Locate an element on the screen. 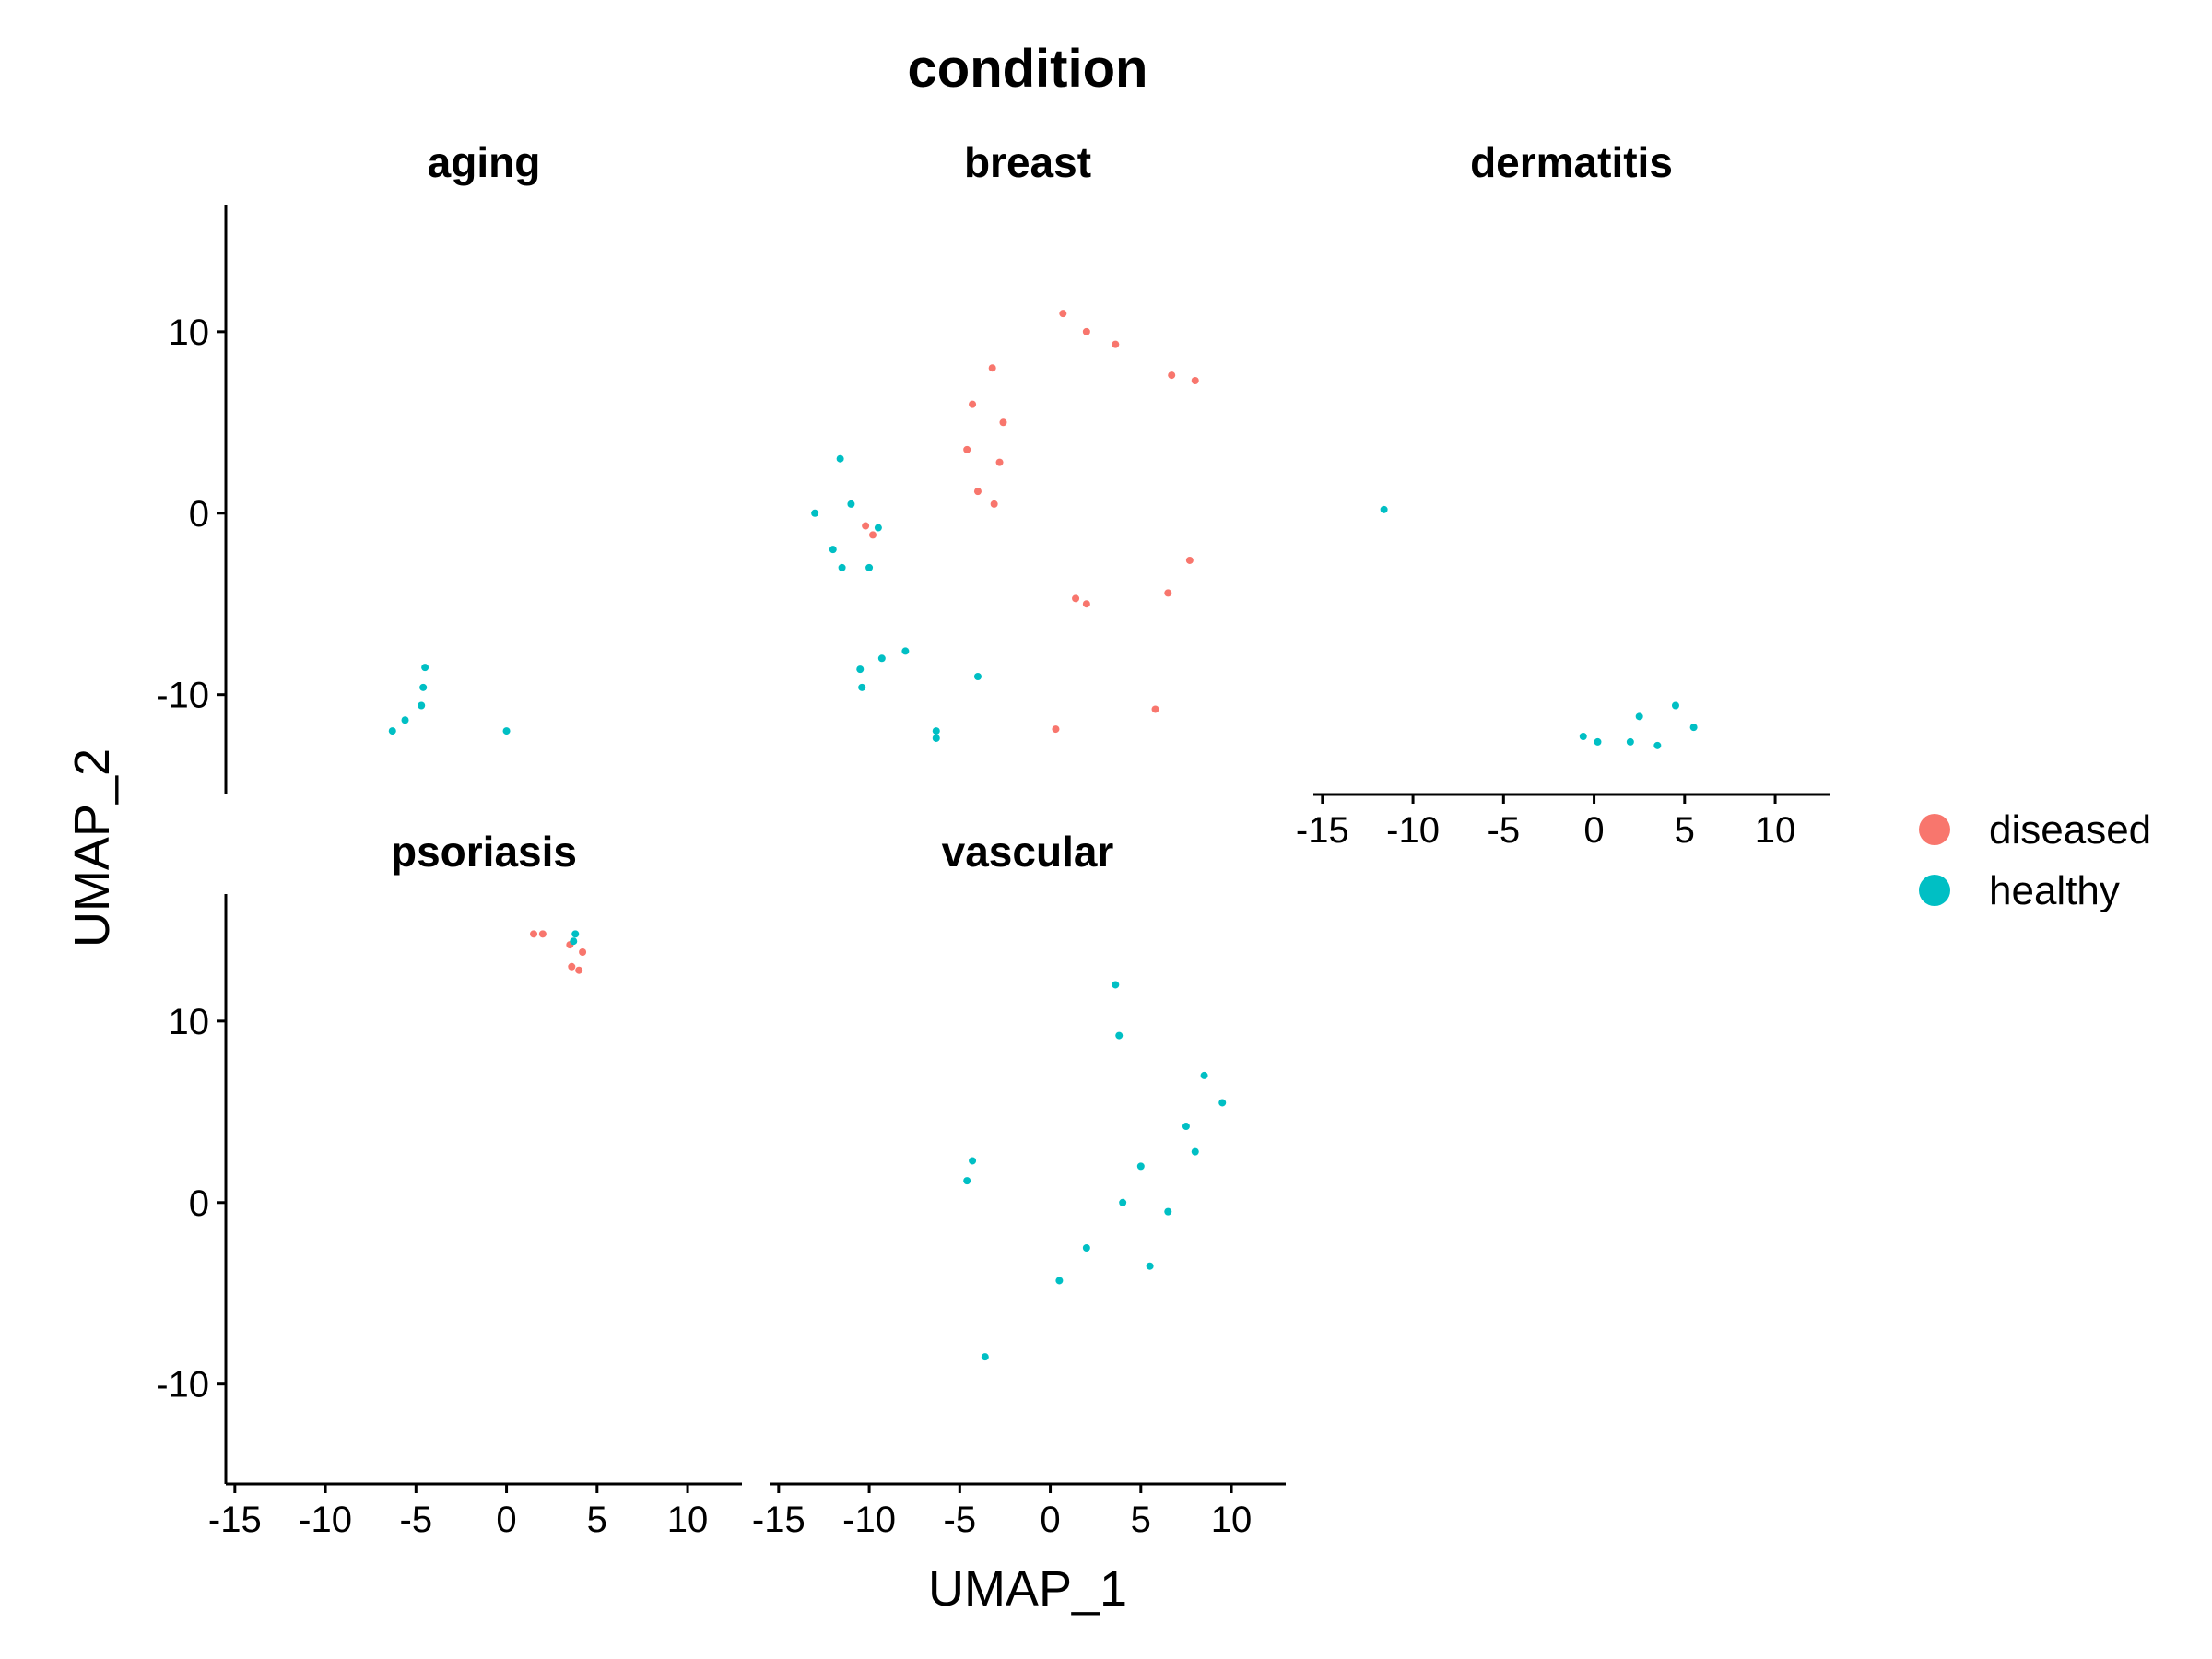 The height and width of the screenshot is (1659, 2212). facet-aging: aging -10 0 10 is located at coordinates (348, 466).